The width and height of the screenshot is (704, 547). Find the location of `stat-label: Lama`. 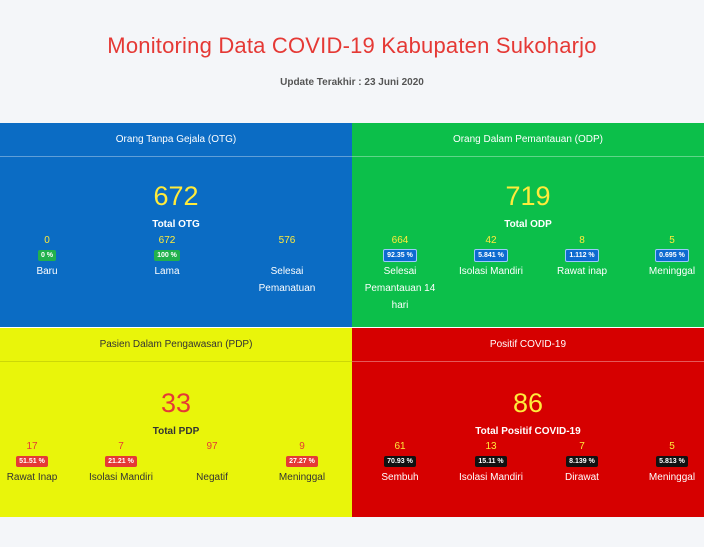

stat-label: Lama is located at coordinates (167, 271).